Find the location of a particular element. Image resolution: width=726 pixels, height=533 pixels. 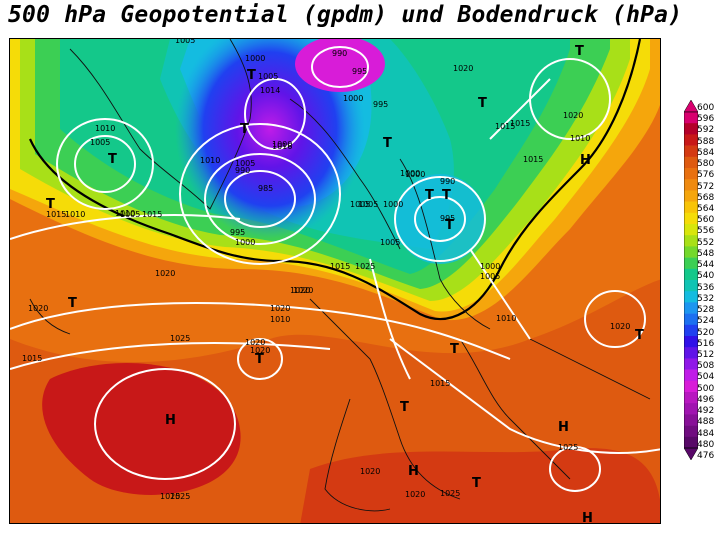

legend-tick-label: 516 is located at coordinates (706, 343).